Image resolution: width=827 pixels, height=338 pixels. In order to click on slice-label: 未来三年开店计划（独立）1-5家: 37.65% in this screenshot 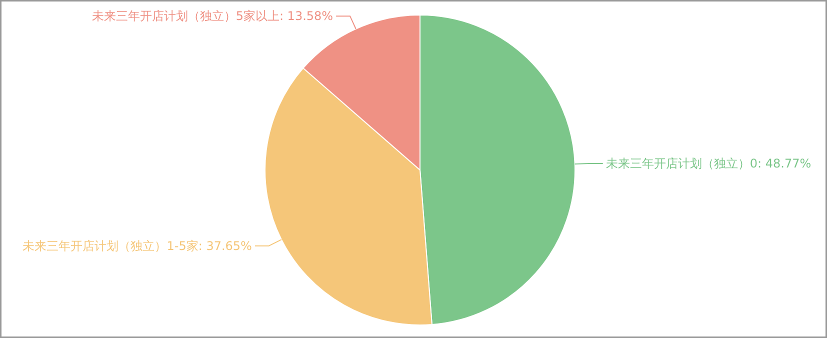, I will do `click(137, 245)`.